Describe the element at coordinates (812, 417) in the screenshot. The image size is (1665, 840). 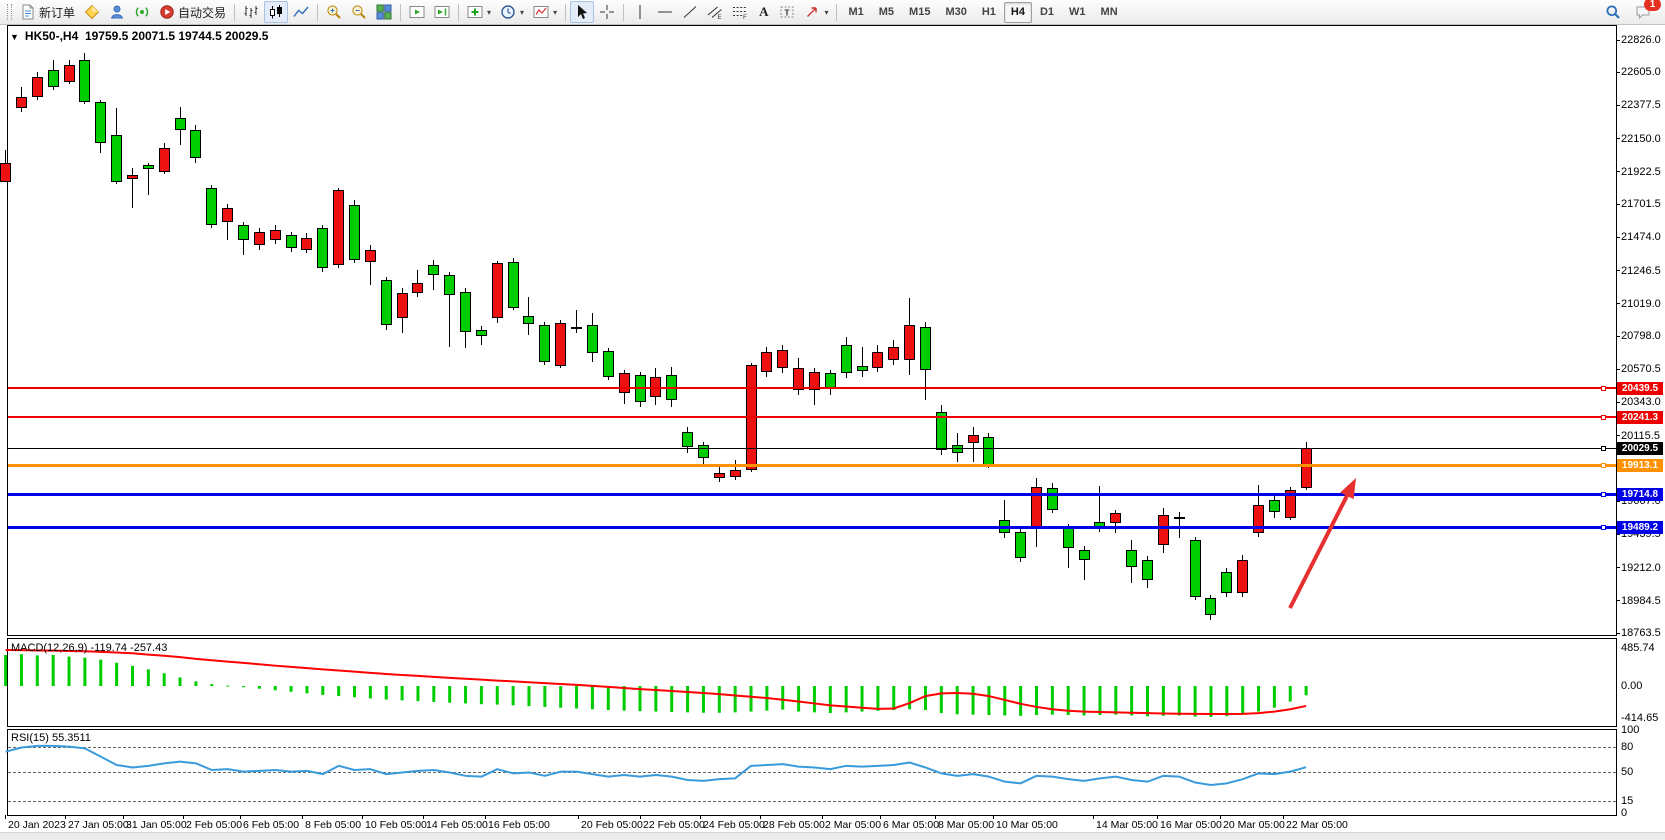
I see `horizontal-level-line-20241.3` at that location.